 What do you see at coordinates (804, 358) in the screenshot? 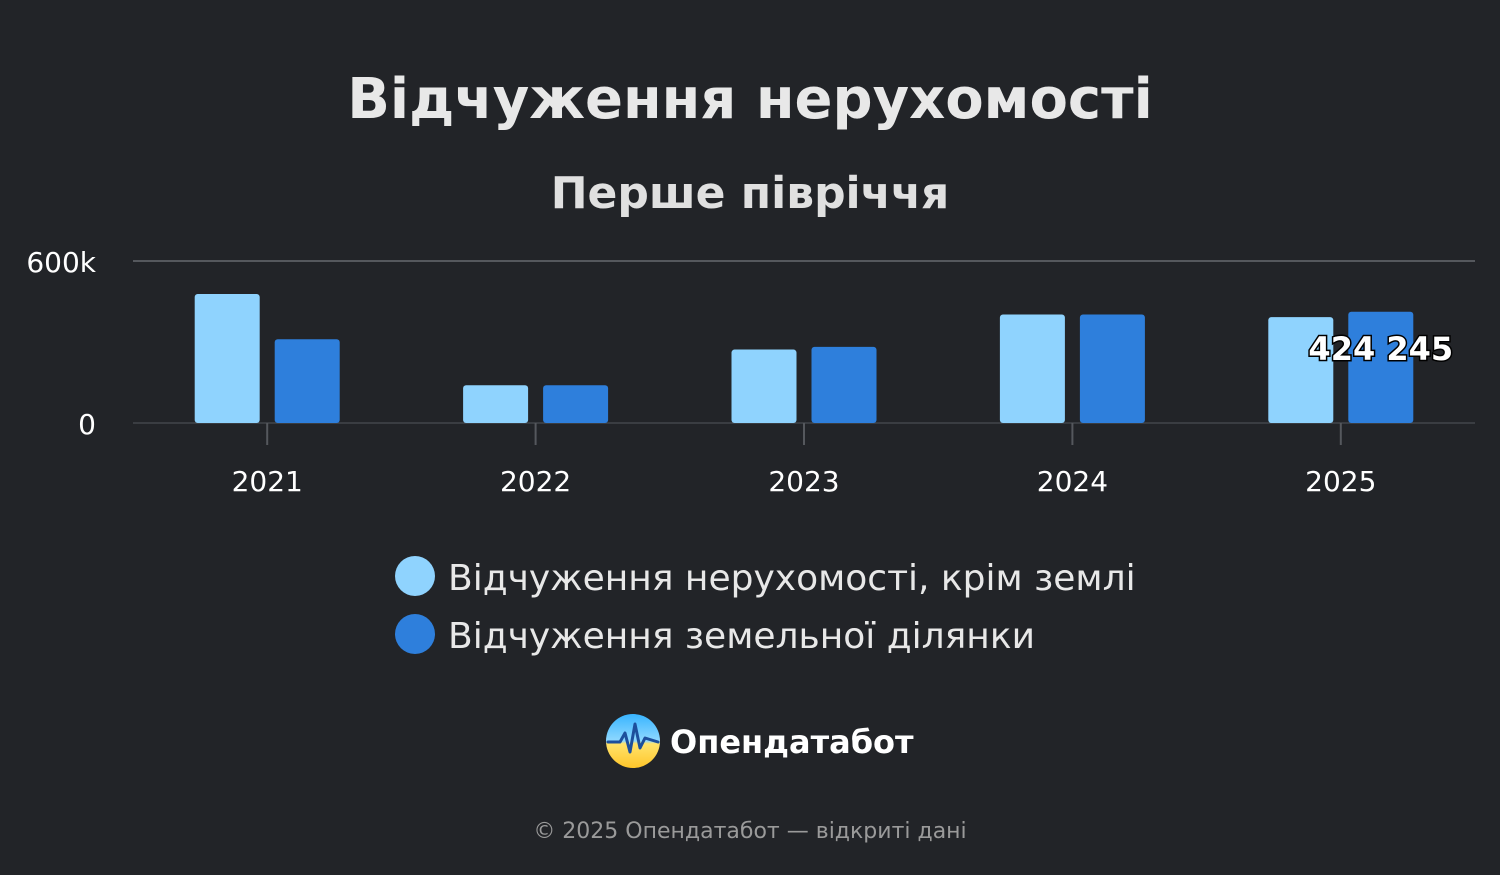
I see `bars-group` at bounding box center [804, 358].